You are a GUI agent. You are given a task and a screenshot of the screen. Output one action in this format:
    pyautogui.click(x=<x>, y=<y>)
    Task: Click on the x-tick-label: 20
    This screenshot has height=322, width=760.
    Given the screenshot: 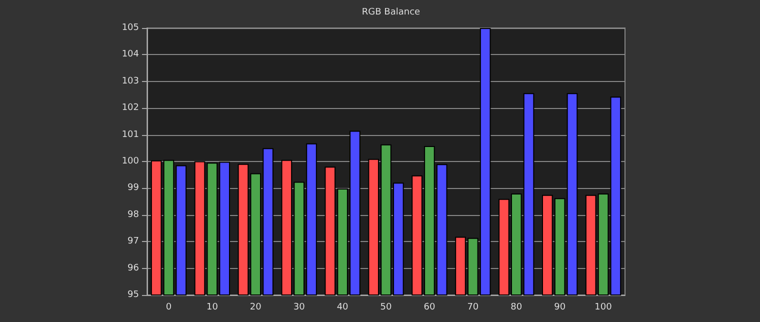 What is the action you would take?
    pyautogui.click(x=256, y=307)
    